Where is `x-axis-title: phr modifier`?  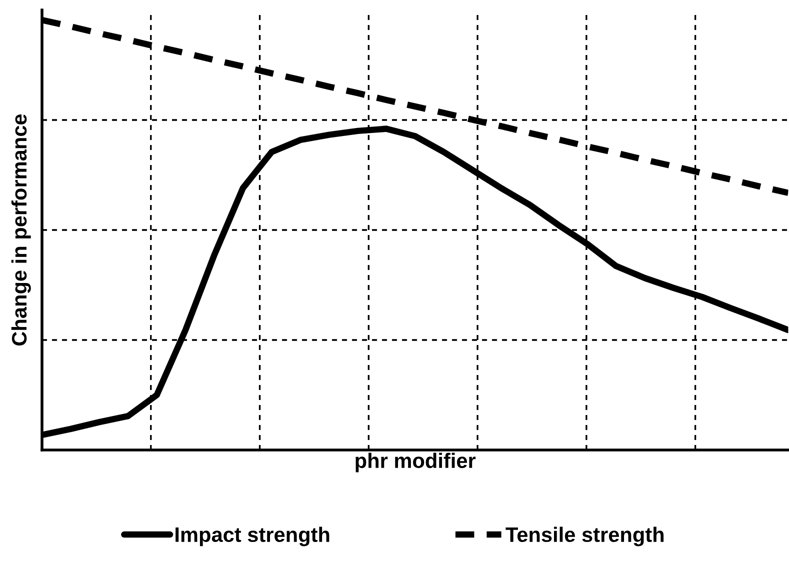
x-axis-title: phr modifier is located at coordinates (416, 462).